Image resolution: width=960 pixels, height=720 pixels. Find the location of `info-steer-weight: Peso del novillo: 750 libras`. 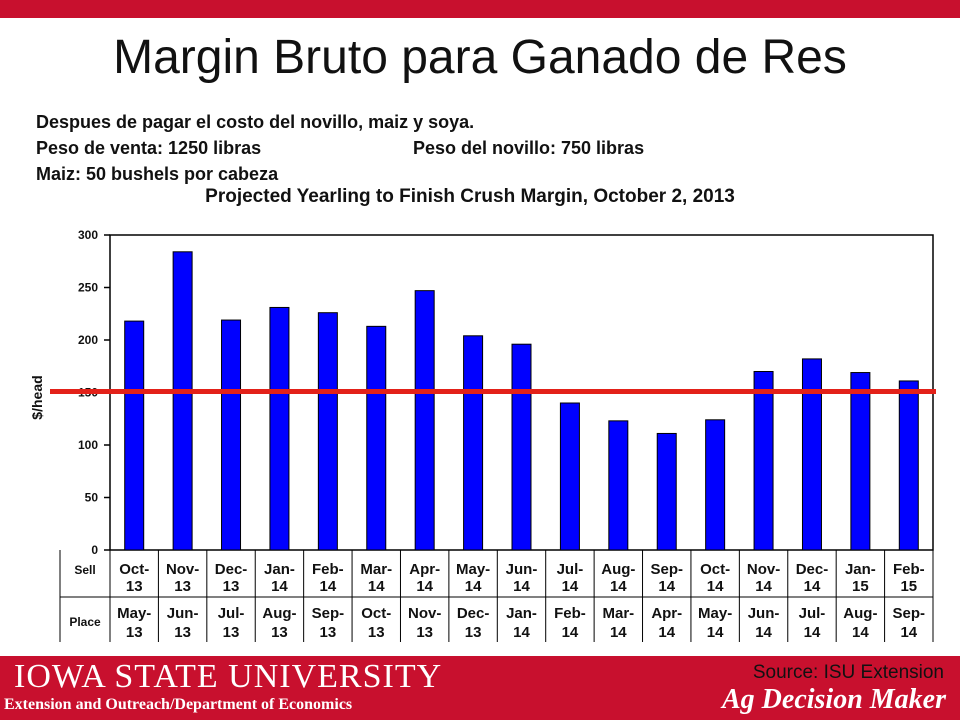

info-steer-weight: Peso del novillo: 750 libras is located at coordinates (529, 148).